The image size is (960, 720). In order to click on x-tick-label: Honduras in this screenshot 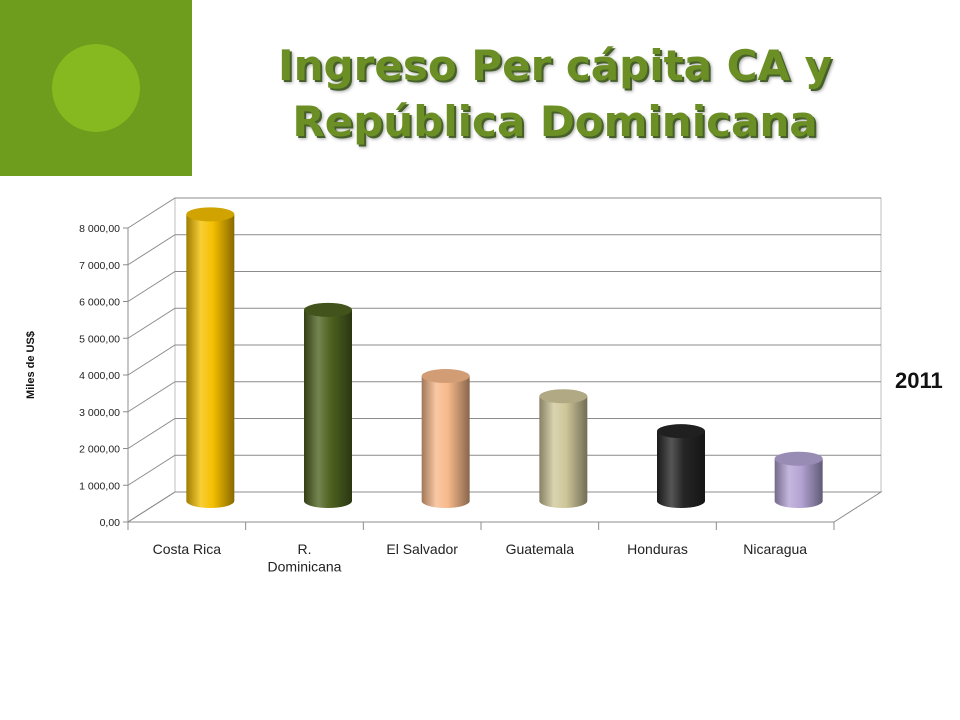, I will do `click(657, 549)`.